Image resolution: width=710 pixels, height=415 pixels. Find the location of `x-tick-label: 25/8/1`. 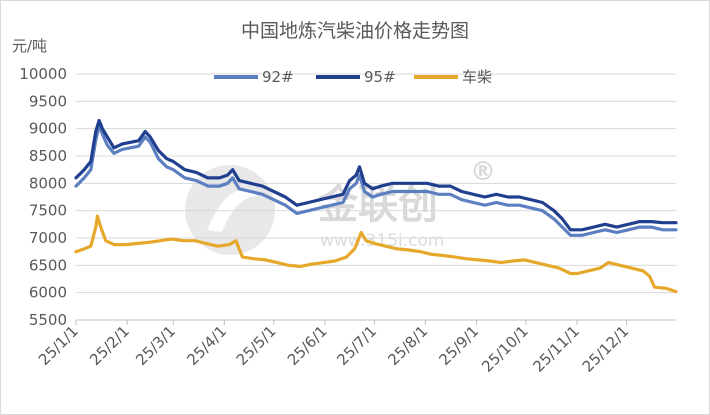

x-tick-label: 25/8/1 is located at coordinates (407, 345).